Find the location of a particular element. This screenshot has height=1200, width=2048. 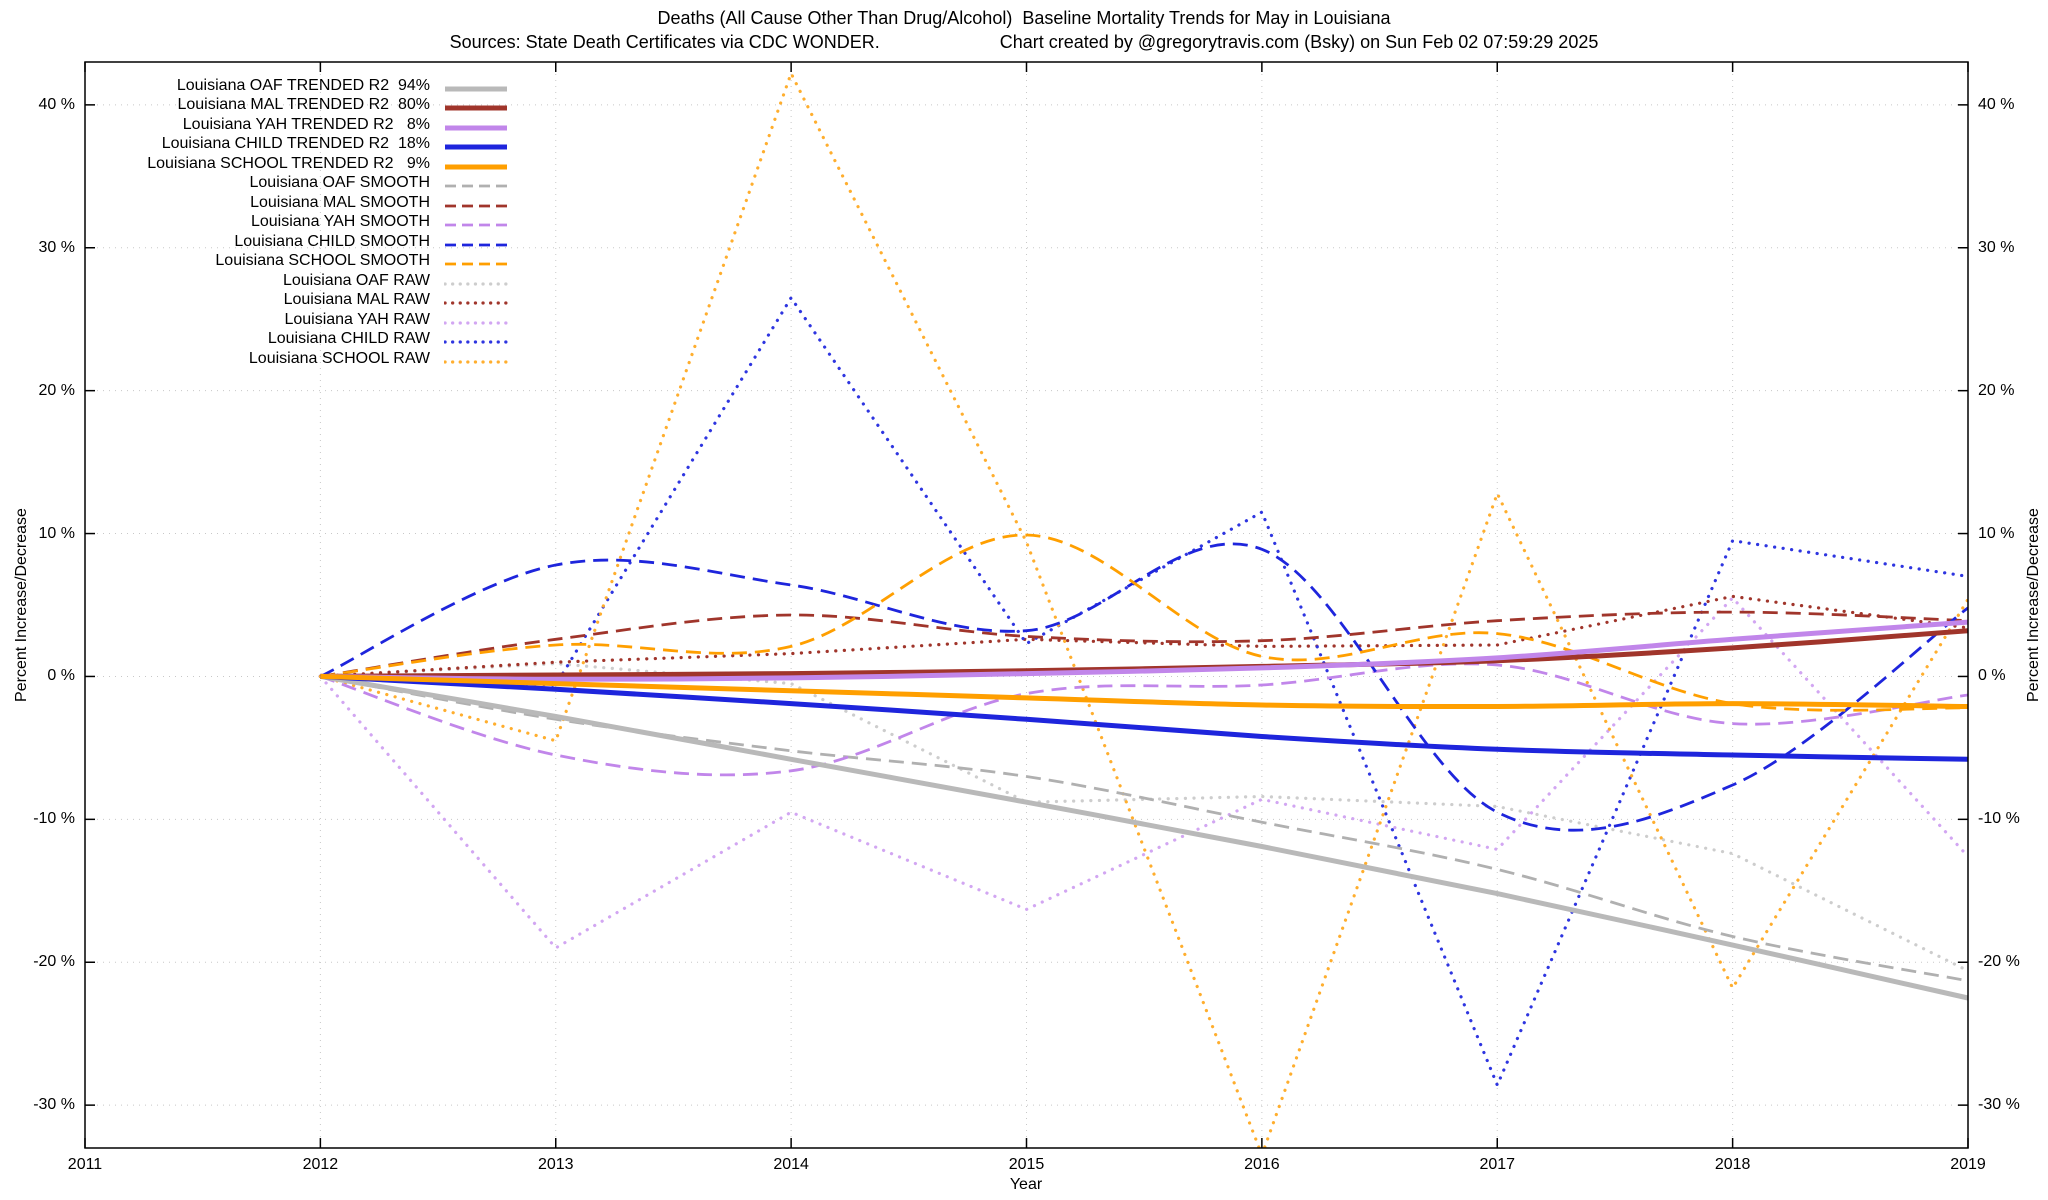

x-tick-label: 2019 is located at coordinates (1968, 1164).